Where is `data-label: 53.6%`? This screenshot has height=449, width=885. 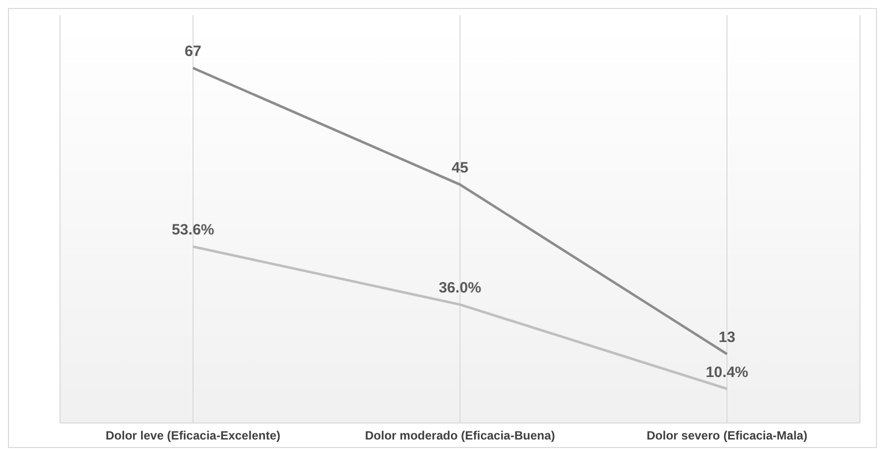
data-label: 53.6% is located at coordinates (193, 230).